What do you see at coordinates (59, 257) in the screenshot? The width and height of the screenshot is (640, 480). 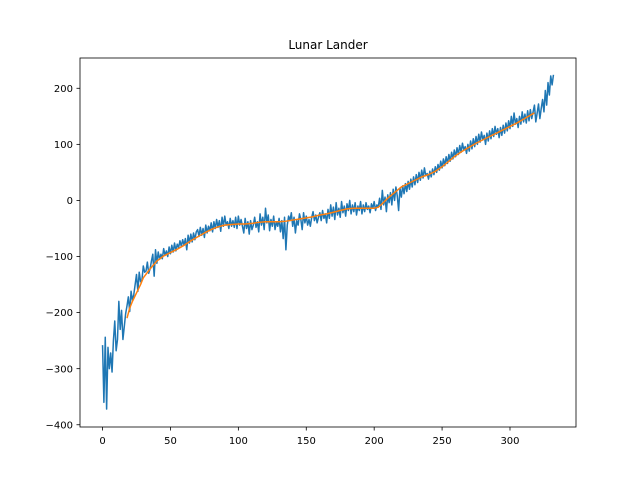 I see `y-tick-label: −100` at bounding box center [59, 257].